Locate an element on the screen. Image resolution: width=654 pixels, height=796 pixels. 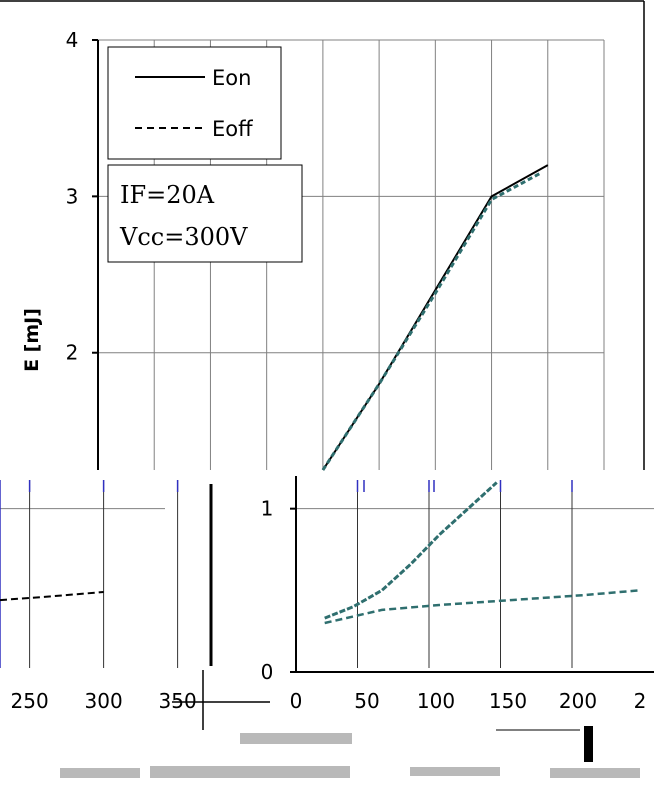
lower-left-x-tick-label: 350 is located at coordinates (178, 701).